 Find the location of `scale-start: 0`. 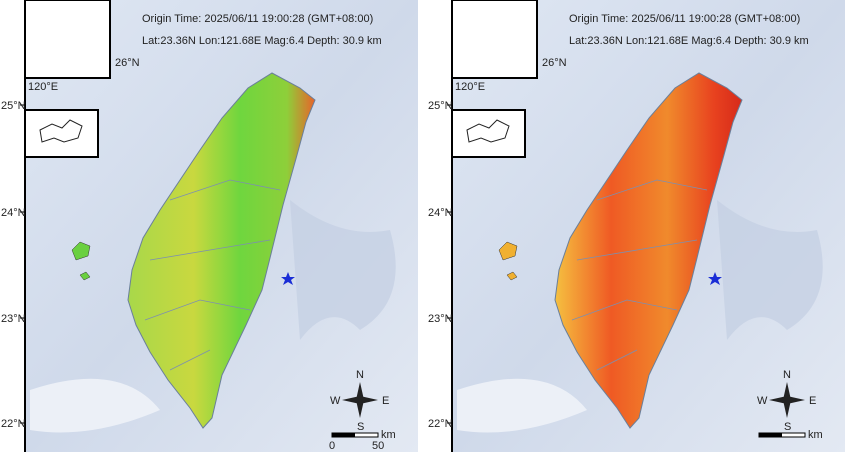

scale-start: 0 is located at coordinates (332, 446).